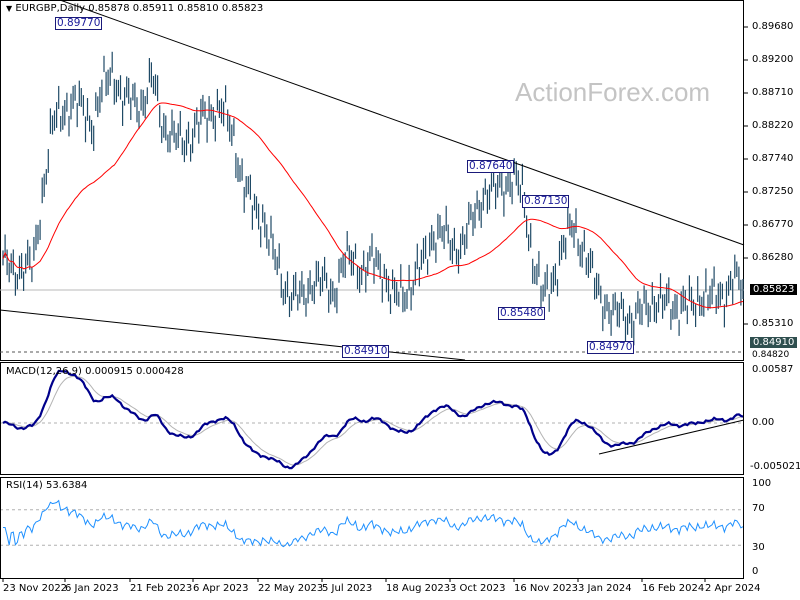 This screenshot has width=800, height=600. What do you see at coordinates (291, 588) in the screenshot?
I see `x-tick-label: 22 May 2023` at bounding box center [291, 588].